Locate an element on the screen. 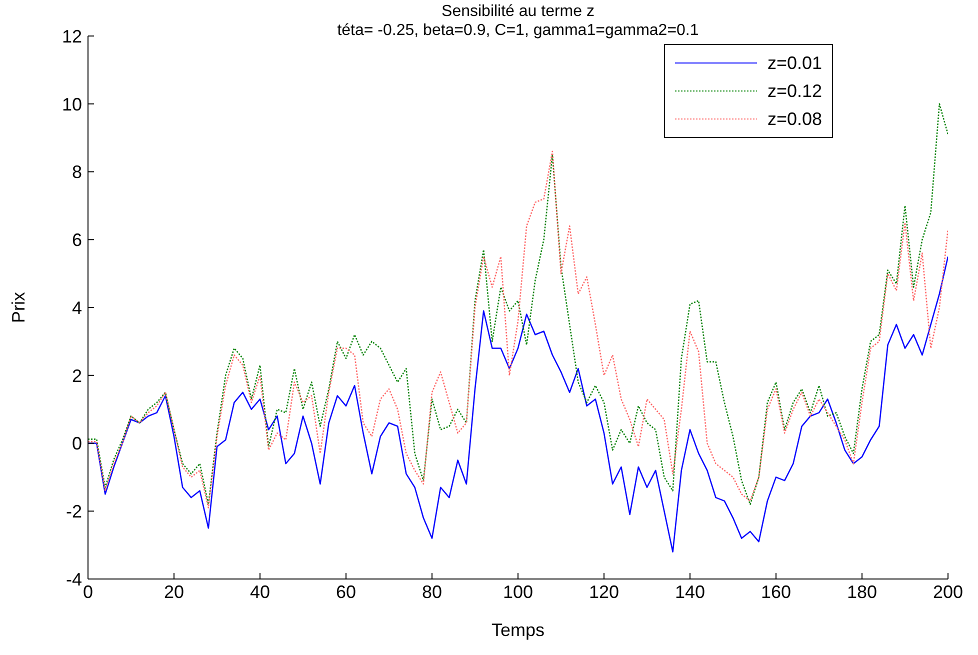  x-tick-label: 140 is located at coordinates (690, 592).